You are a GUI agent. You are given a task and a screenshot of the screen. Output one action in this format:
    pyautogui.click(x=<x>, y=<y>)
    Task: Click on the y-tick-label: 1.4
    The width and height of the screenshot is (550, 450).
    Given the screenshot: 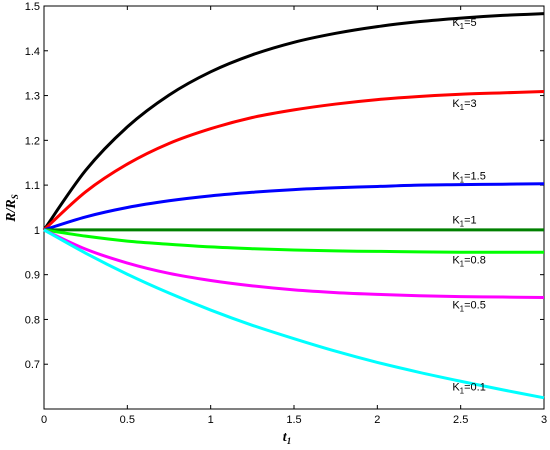 What is the action you would take?
    pyautogui.click(x=32, y=52)
    